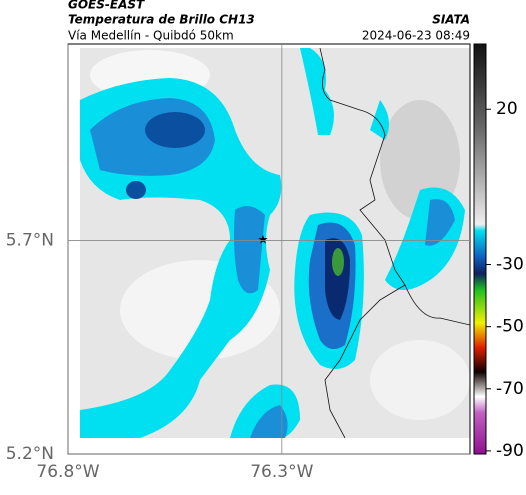  I want to click on title: GOES-EAST, so click(106, 6).